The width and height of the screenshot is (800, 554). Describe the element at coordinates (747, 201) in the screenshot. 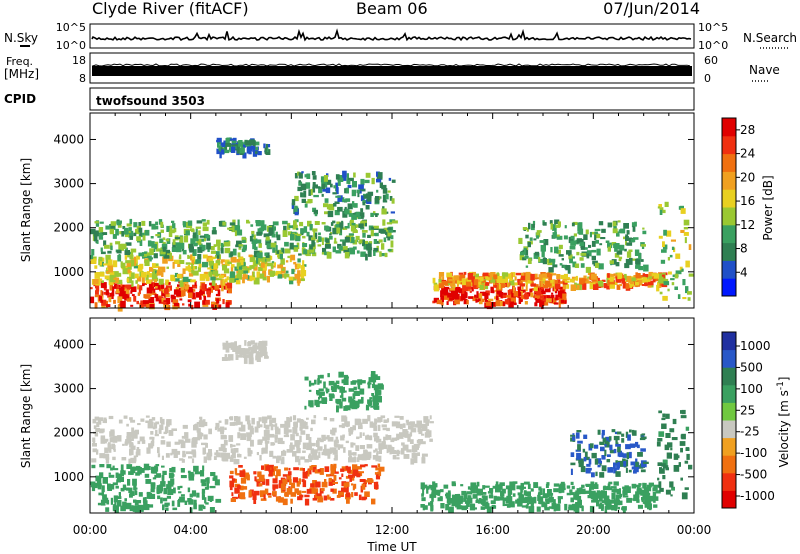

I see `colorbar-tick-label: 16` at that location.